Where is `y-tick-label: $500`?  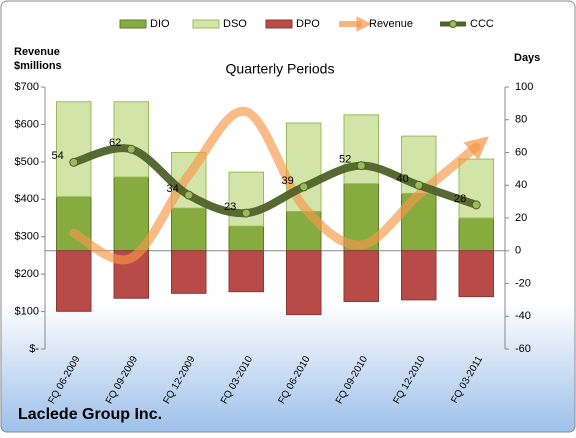 y-tick-label: $500 is located at coordinates (27, 162).